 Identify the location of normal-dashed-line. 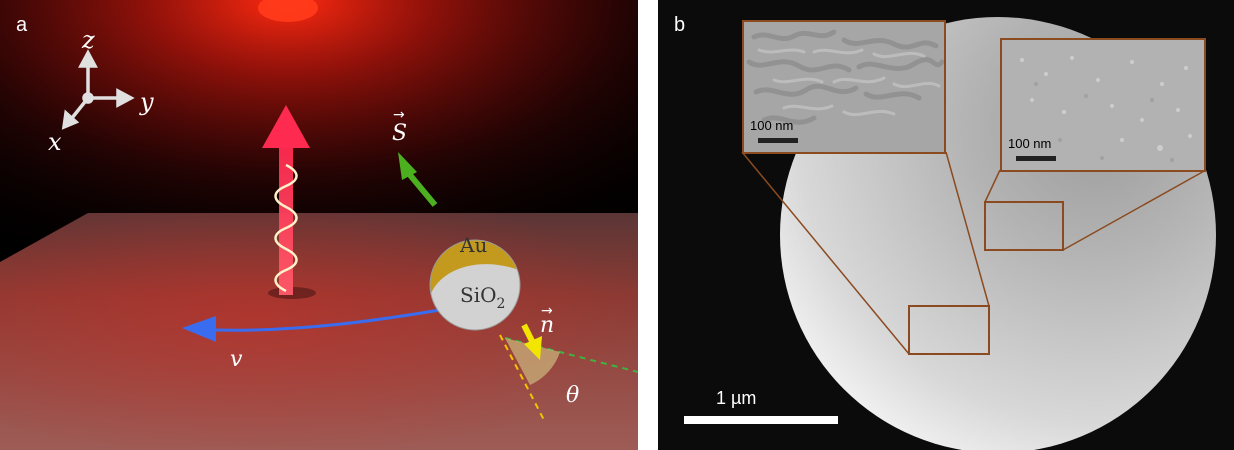
(522, 378).